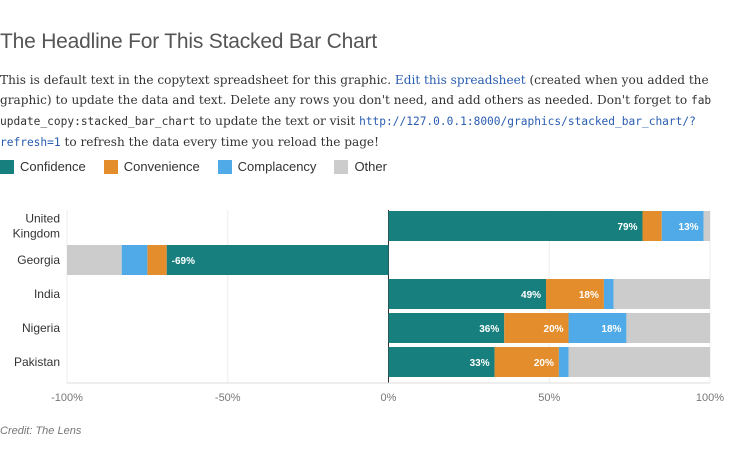  Describe the element at coordinates (611, 329) in the screenshot. I see `data-label-3-2: 18%` at that location.